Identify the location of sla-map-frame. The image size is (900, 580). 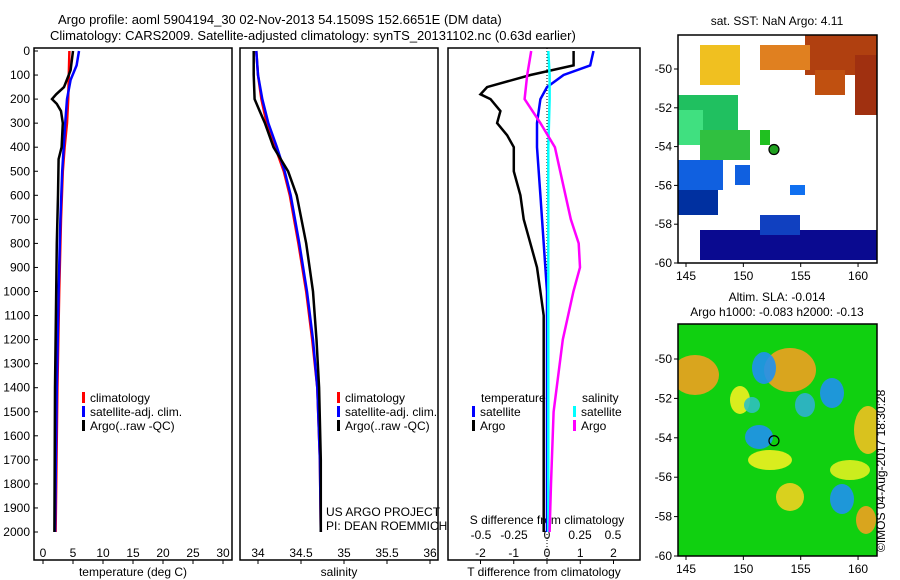
(777, 440).